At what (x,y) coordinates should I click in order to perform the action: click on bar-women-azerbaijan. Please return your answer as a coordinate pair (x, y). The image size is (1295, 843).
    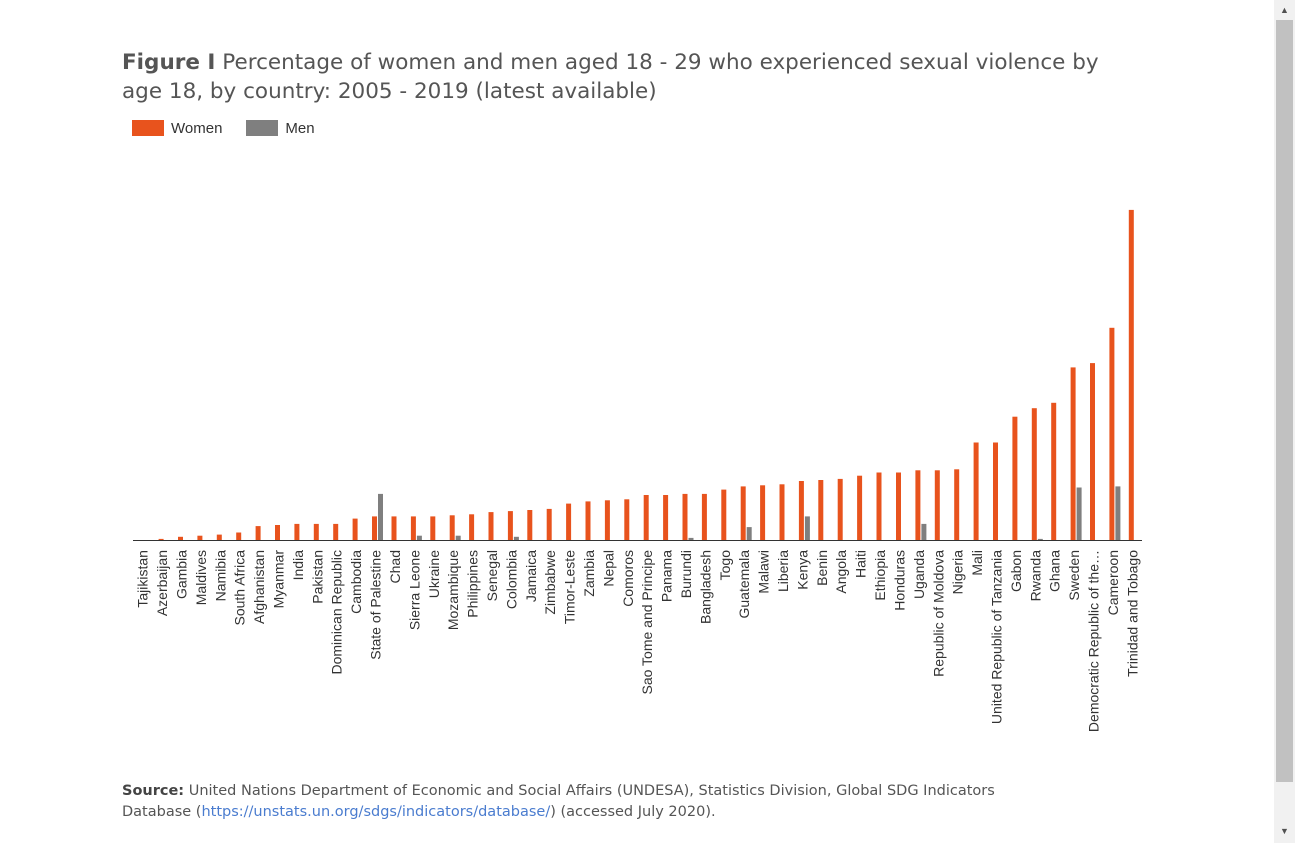
    Looking at the image, I should click on (161, 539).